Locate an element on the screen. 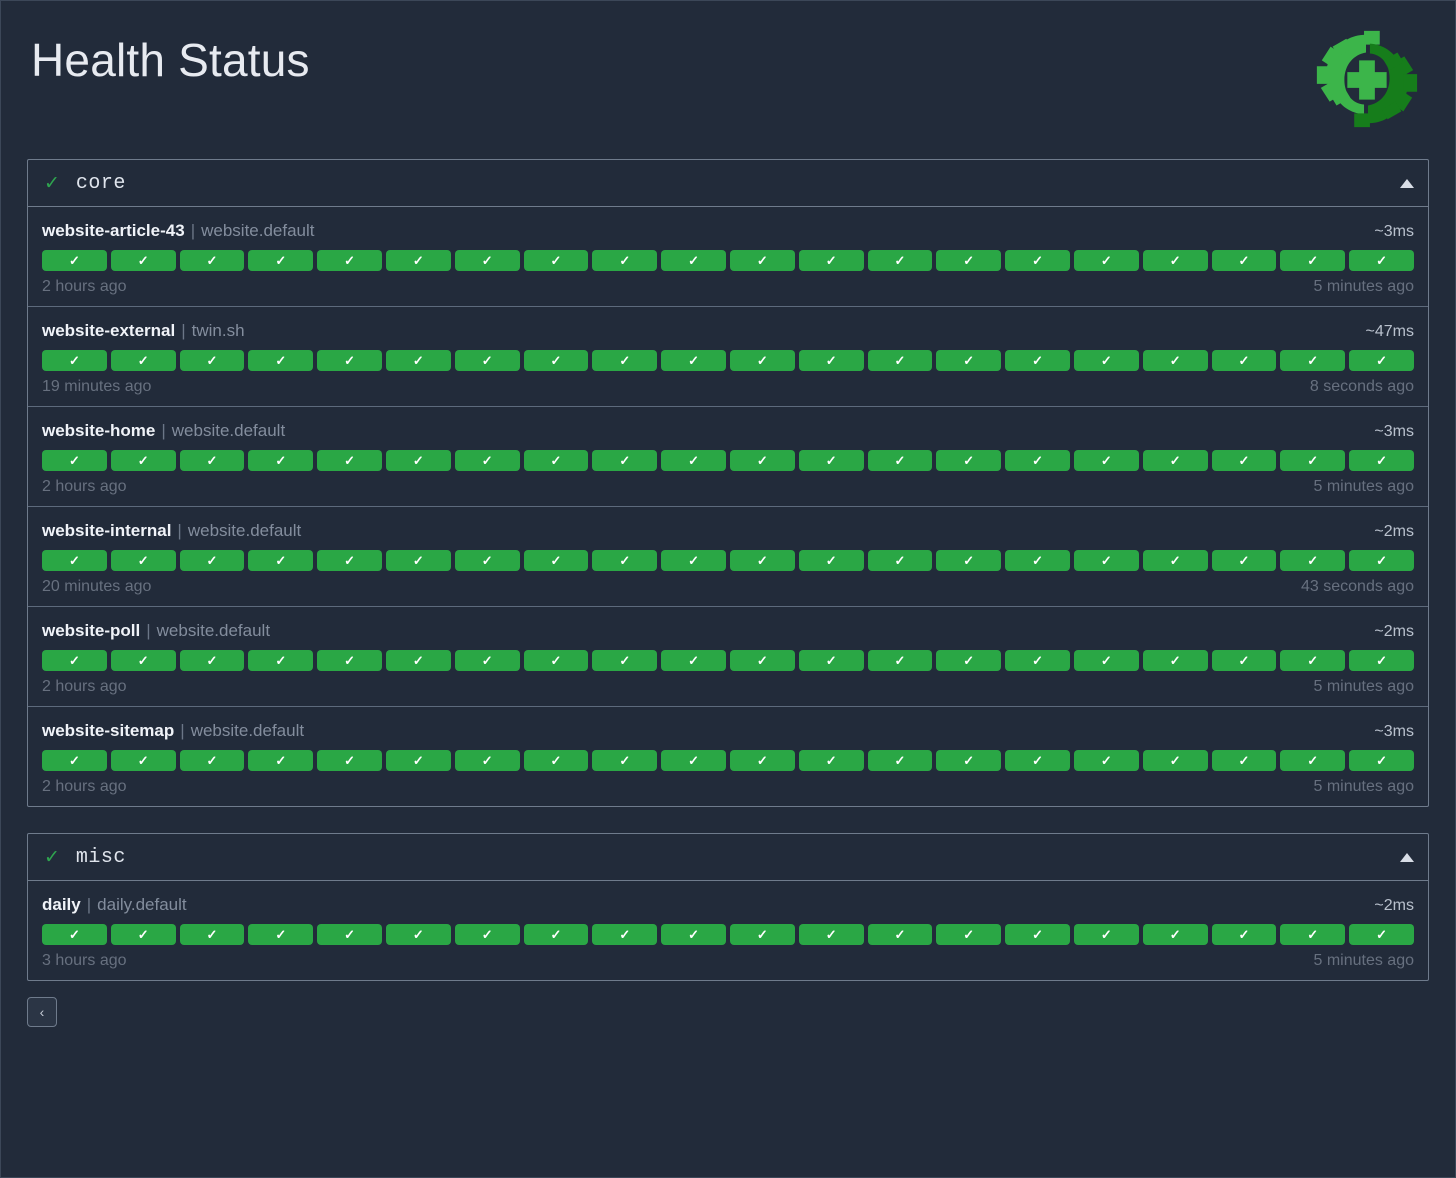 This screenshot has width=1456, height=1178. triangle-up-icon is located at coordinates (1407, 183).